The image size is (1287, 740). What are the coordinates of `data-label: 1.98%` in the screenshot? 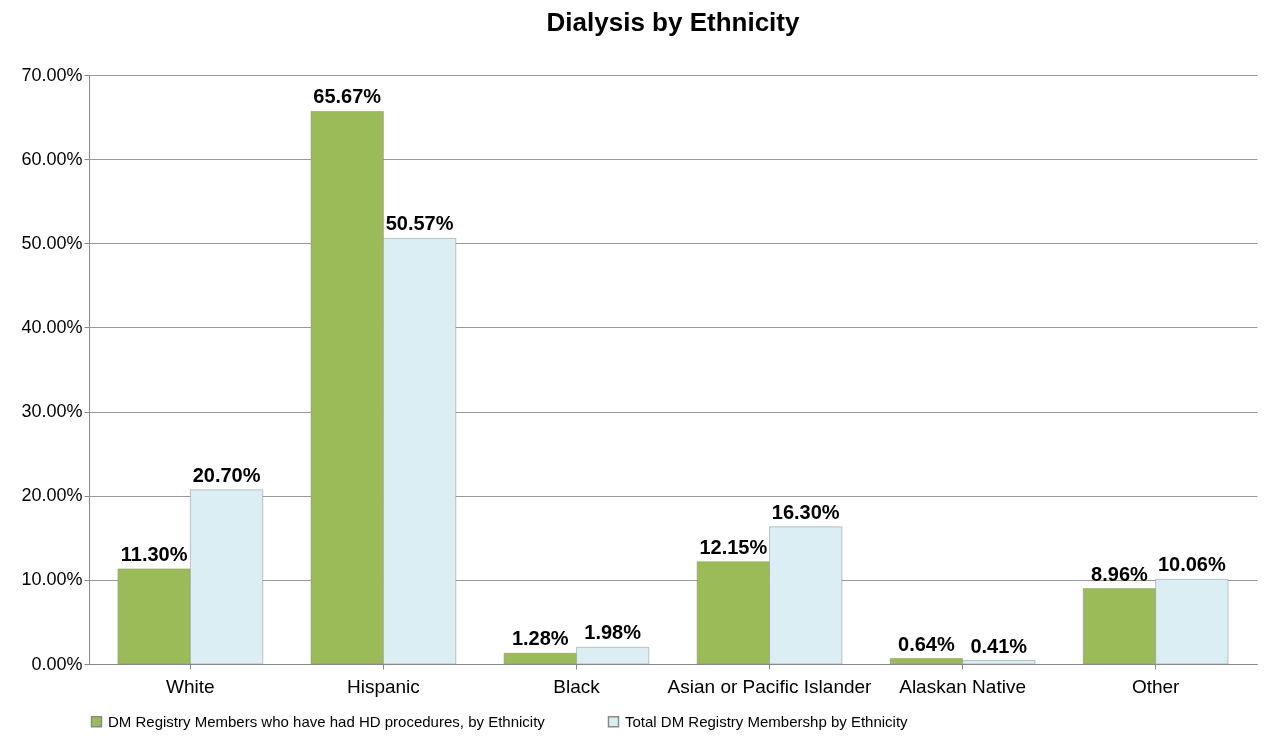 It's located at (613, 632).